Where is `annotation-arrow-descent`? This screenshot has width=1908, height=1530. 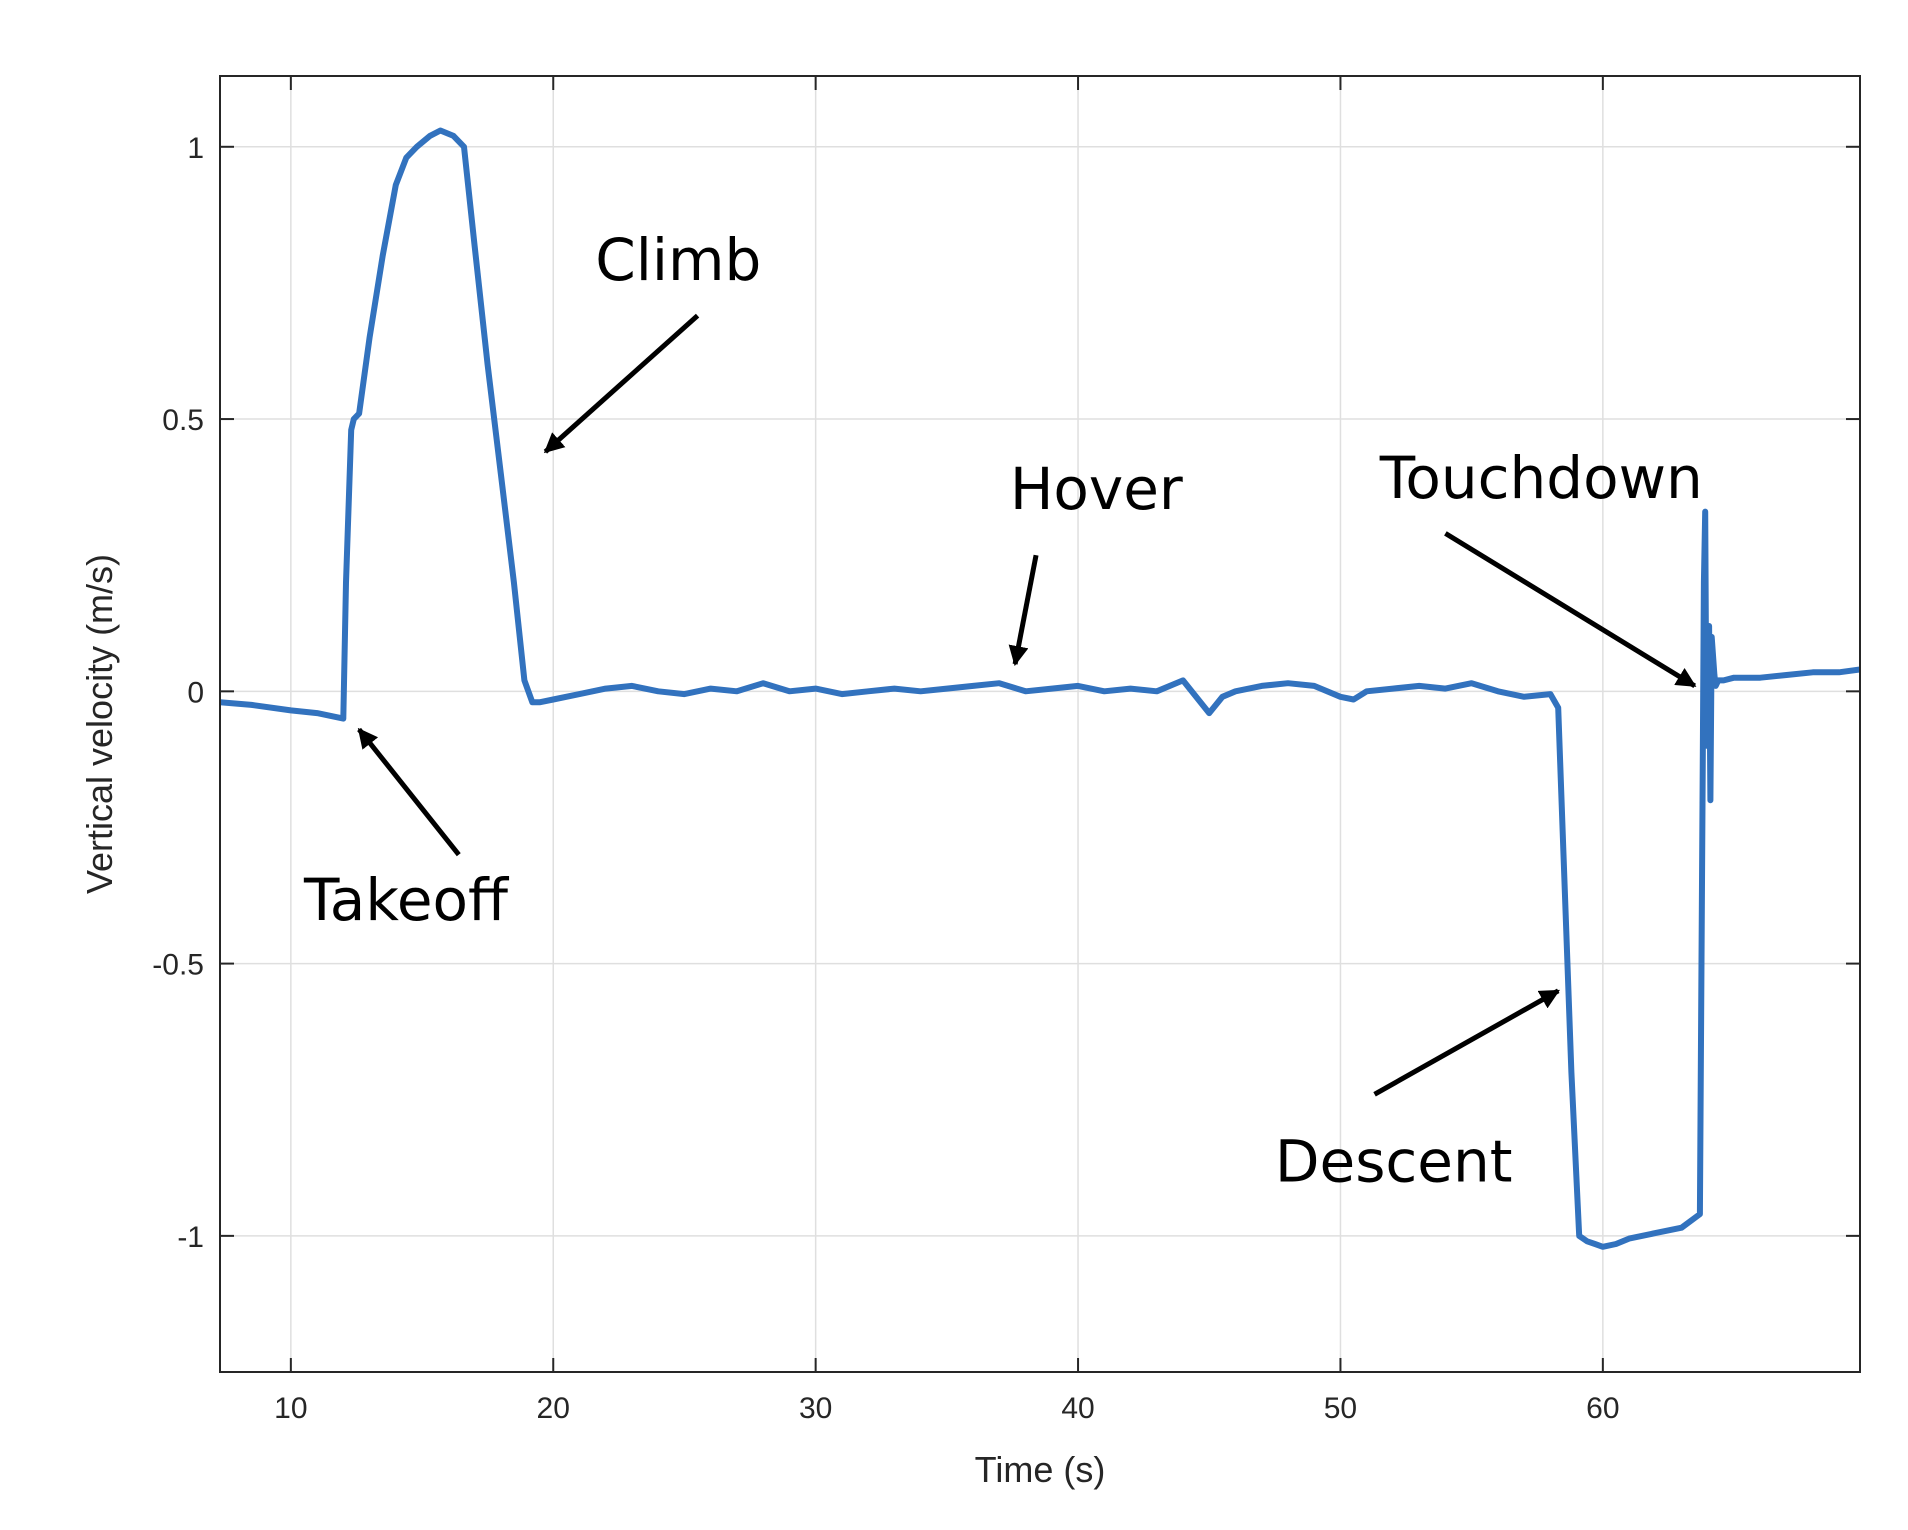
annotation-arrow-descent is located at coordinates (1466, 1042).